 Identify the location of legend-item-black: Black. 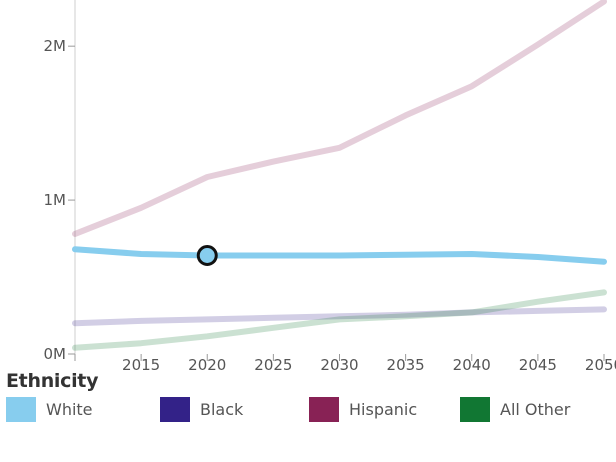
(201, 409).